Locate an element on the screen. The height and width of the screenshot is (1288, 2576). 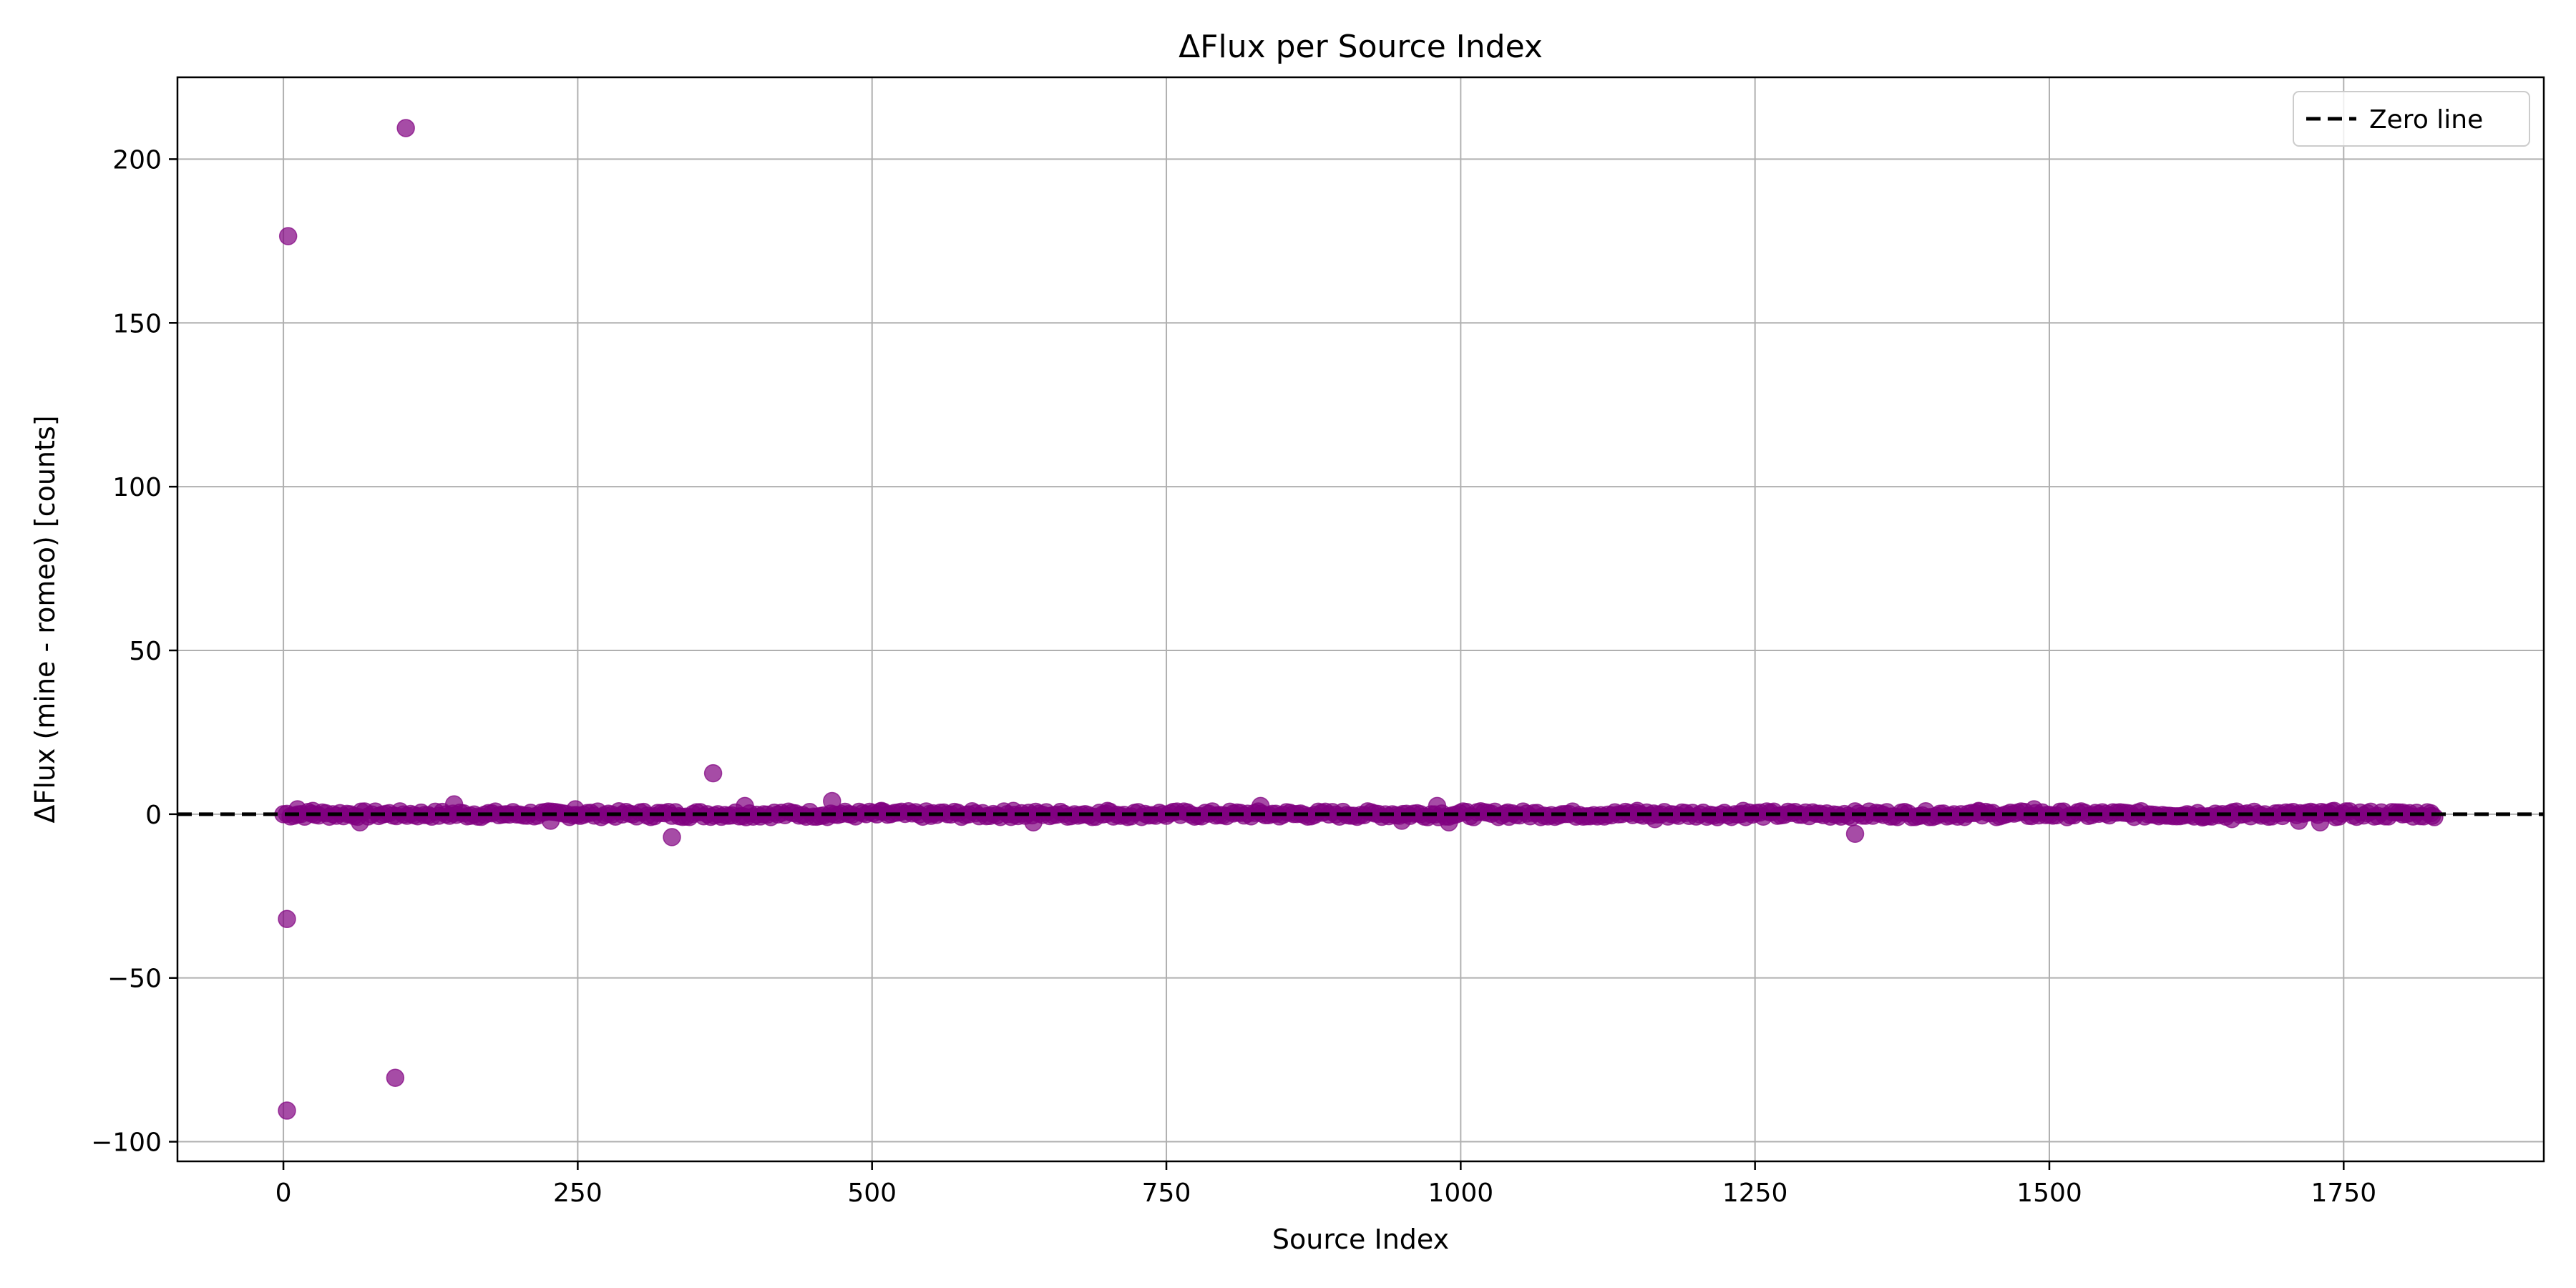
y-tick-label: 0 is located at coordinates (153, 815).